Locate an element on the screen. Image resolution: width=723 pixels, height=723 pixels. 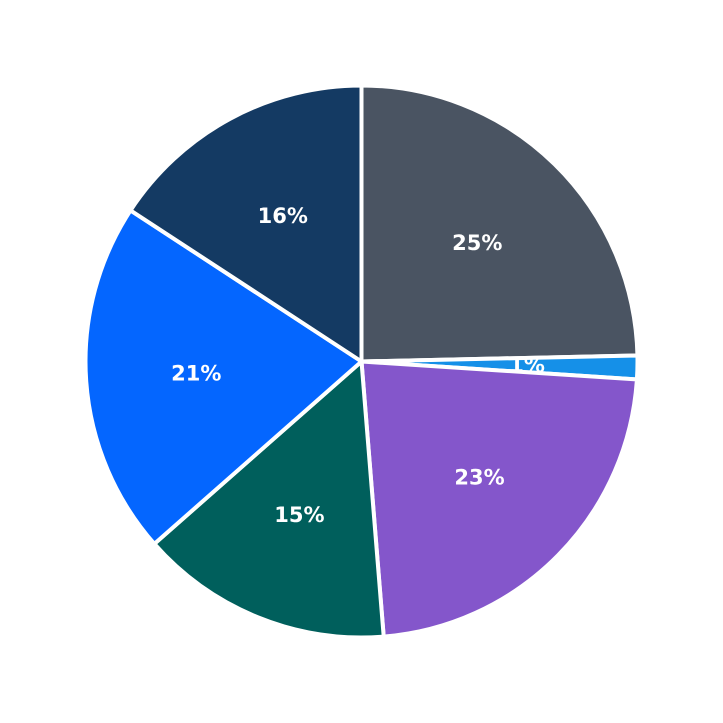
pie-slice-label-2: 23% is located at coordinates (479, 478).